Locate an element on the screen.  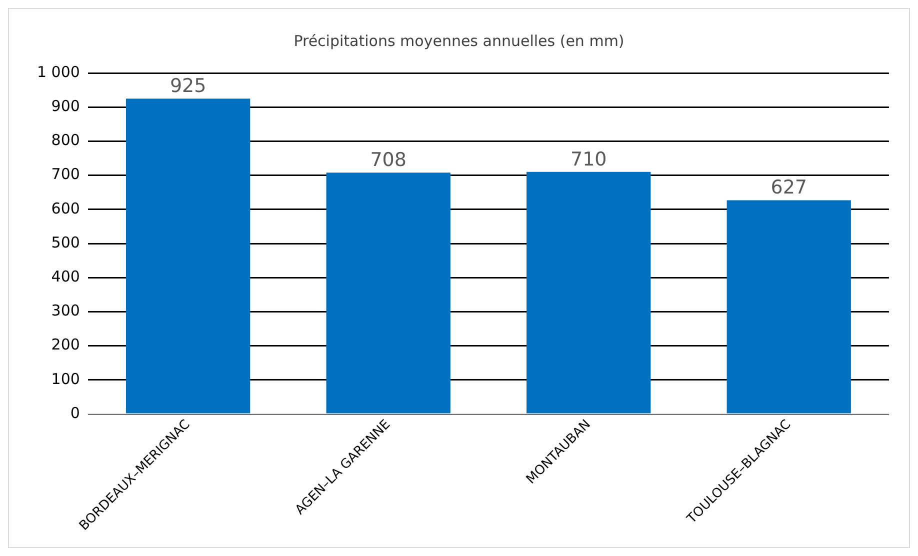
y-tick-label: 500 is located at coordinates (65, 242).